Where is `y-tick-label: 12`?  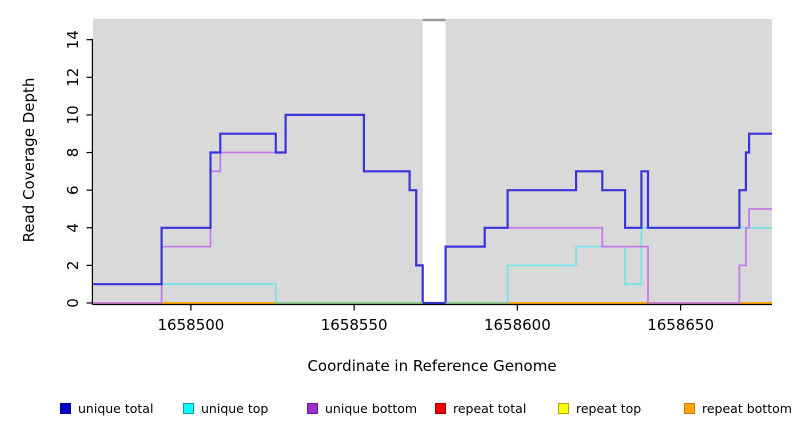
y-tick-label: 12 is located at coordinates (73, 77).